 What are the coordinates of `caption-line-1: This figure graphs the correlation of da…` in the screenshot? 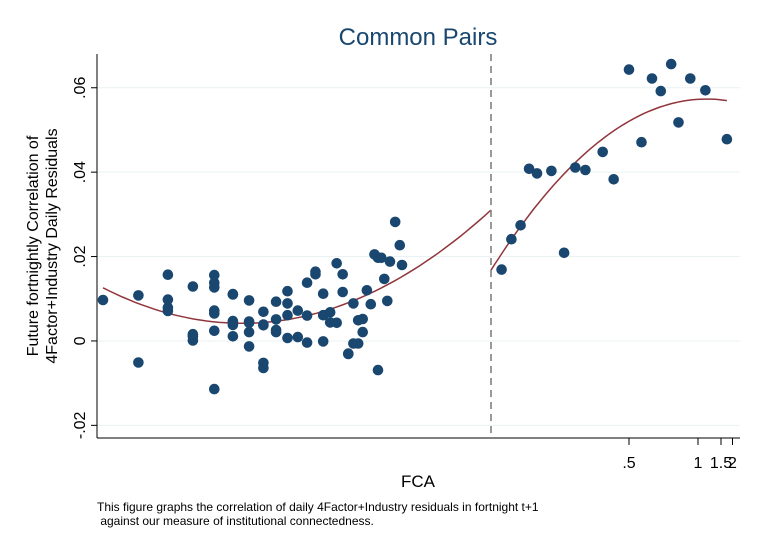 It's located at (318, 507).